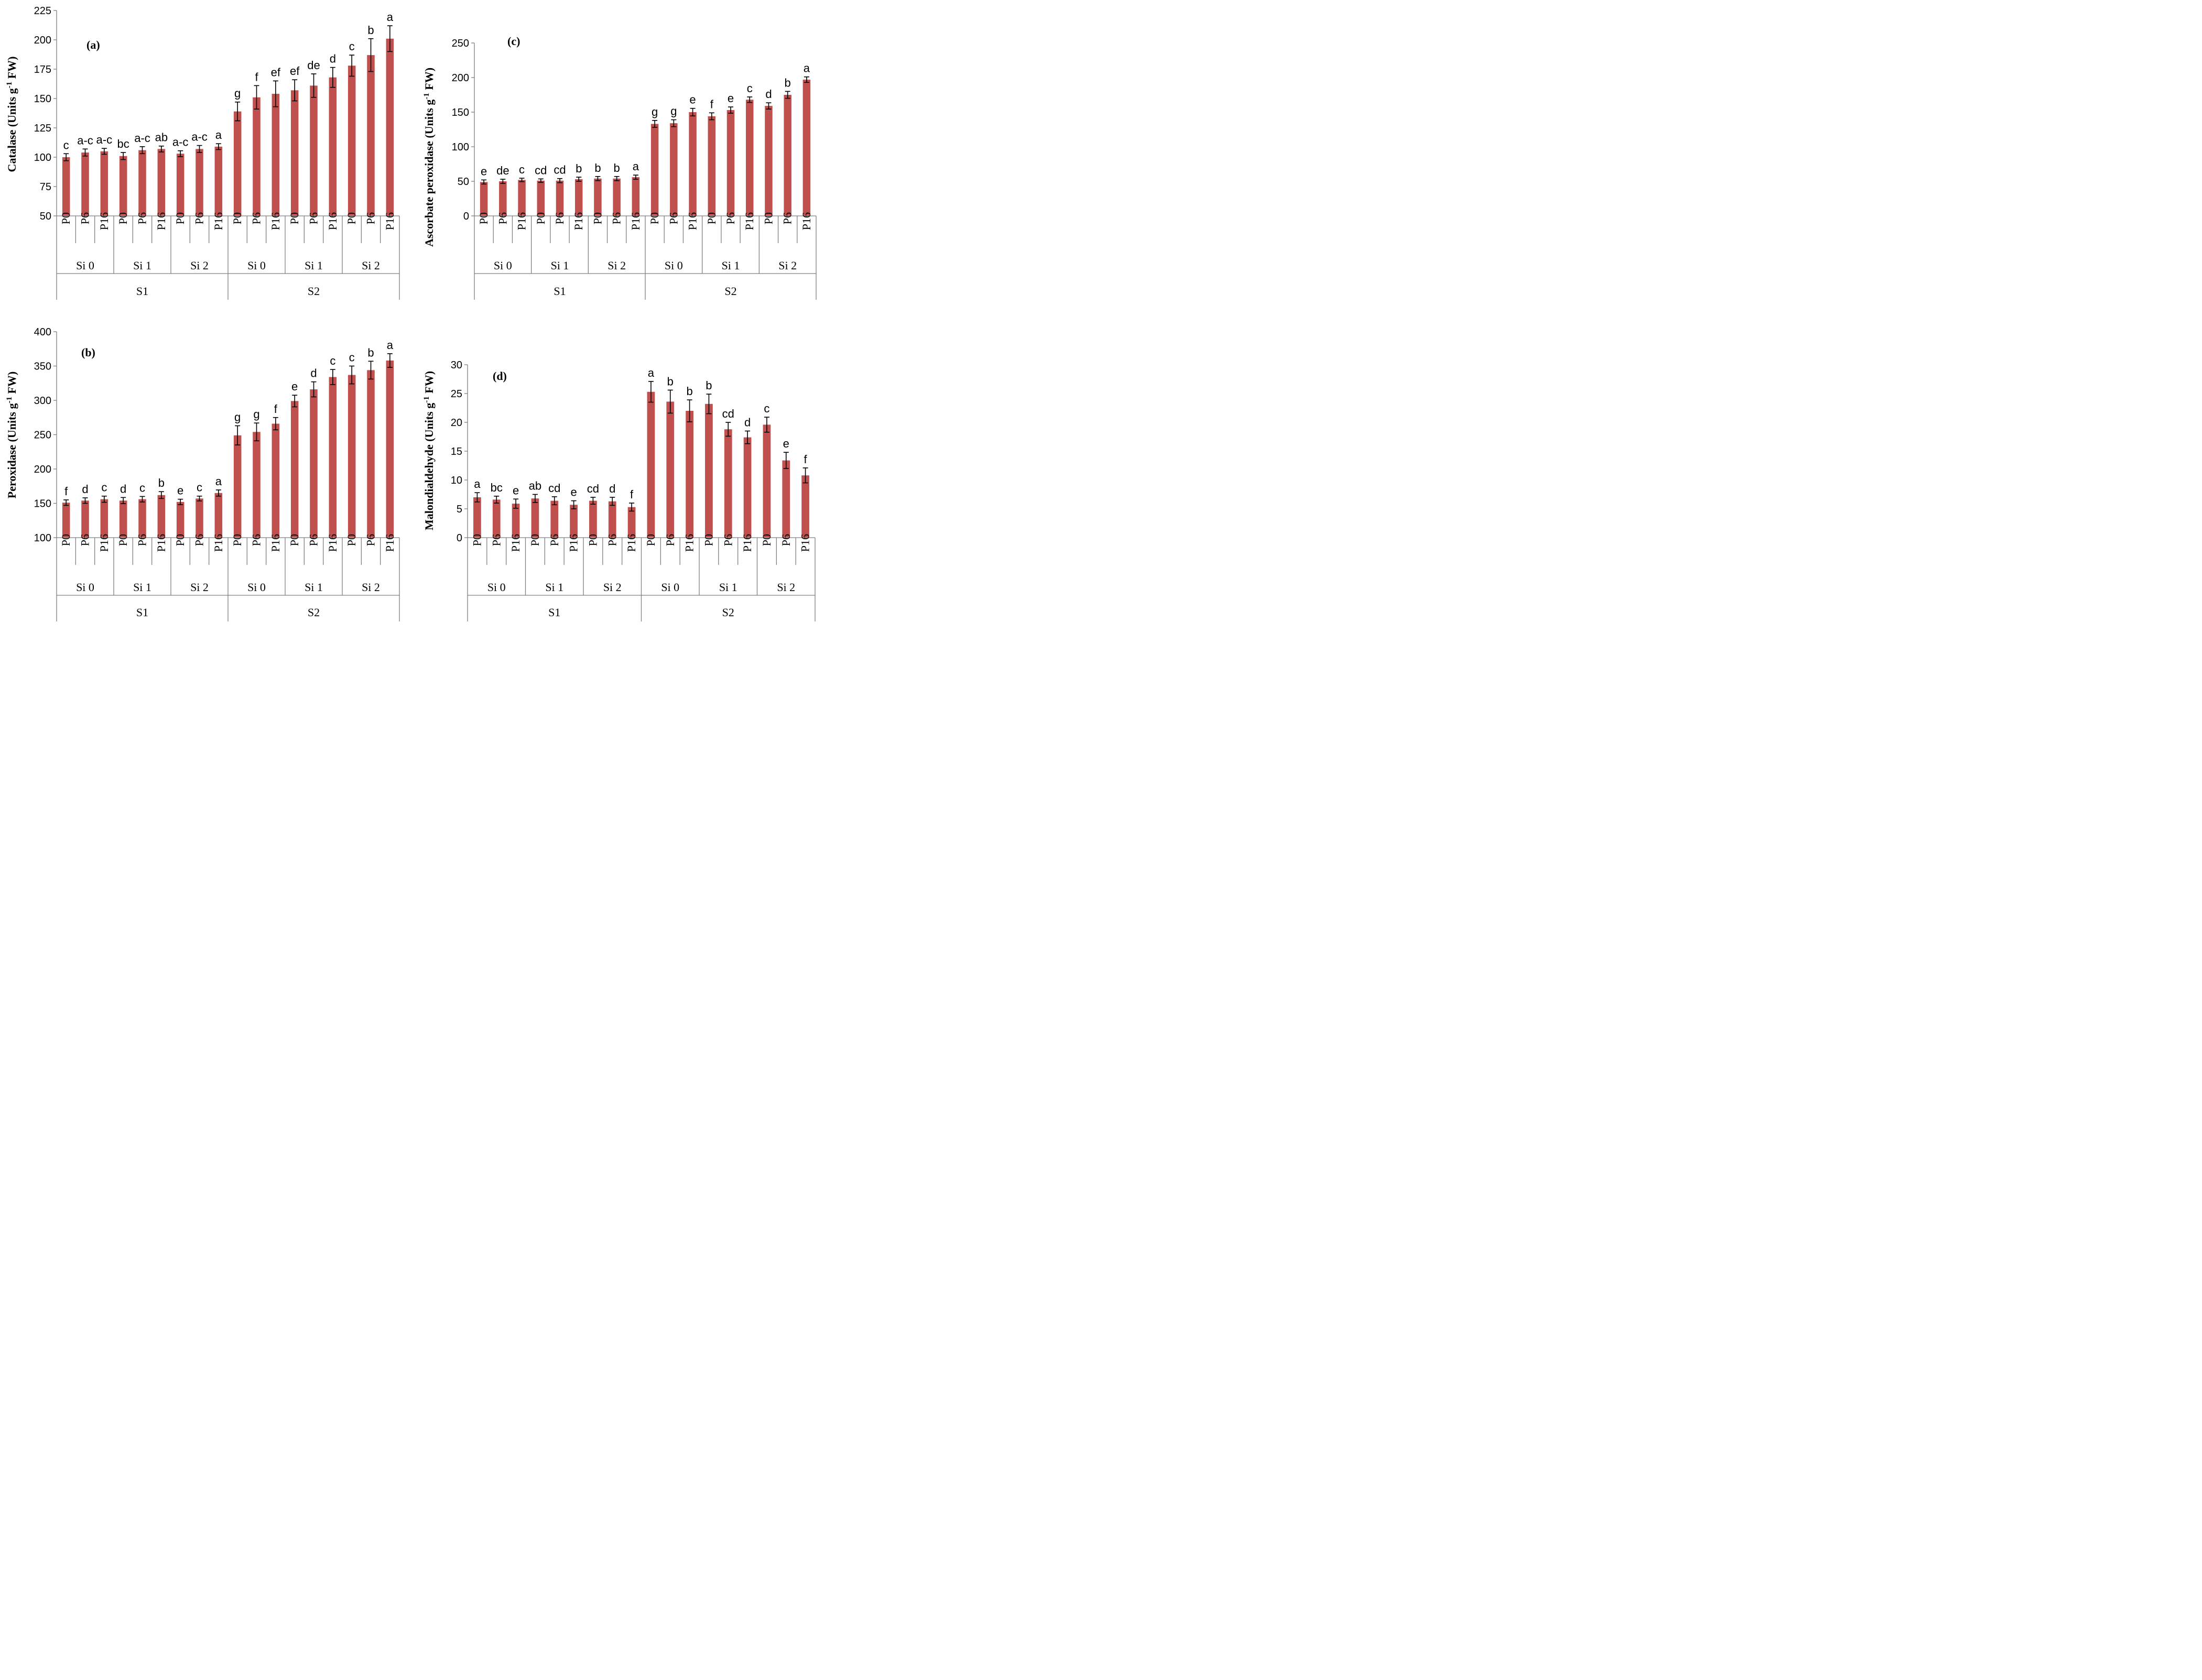 Image resolution: width=2202 pixels, height=1680 pixels. Describe the element at coordinates (11, 451) in the screenshot. I see `y-axis-label-main: Peroxidase (Units g` at that location.